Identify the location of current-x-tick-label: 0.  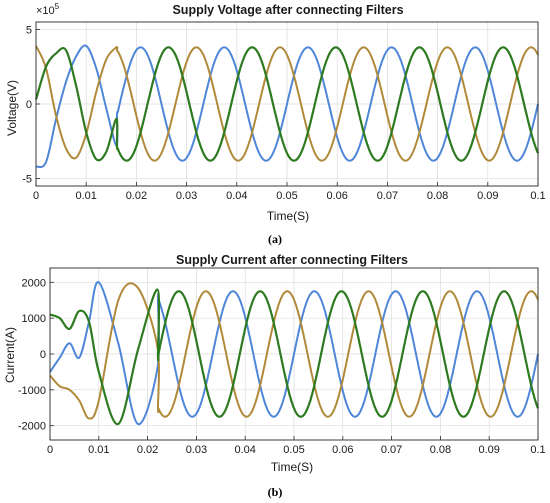
(50, 450).